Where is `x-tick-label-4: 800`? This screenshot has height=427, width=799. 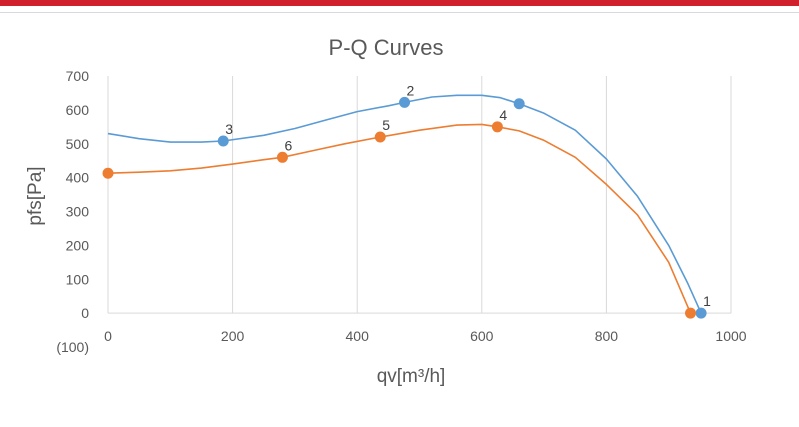 x-tick-label-4: 800 is located at coordinates (607, 336).